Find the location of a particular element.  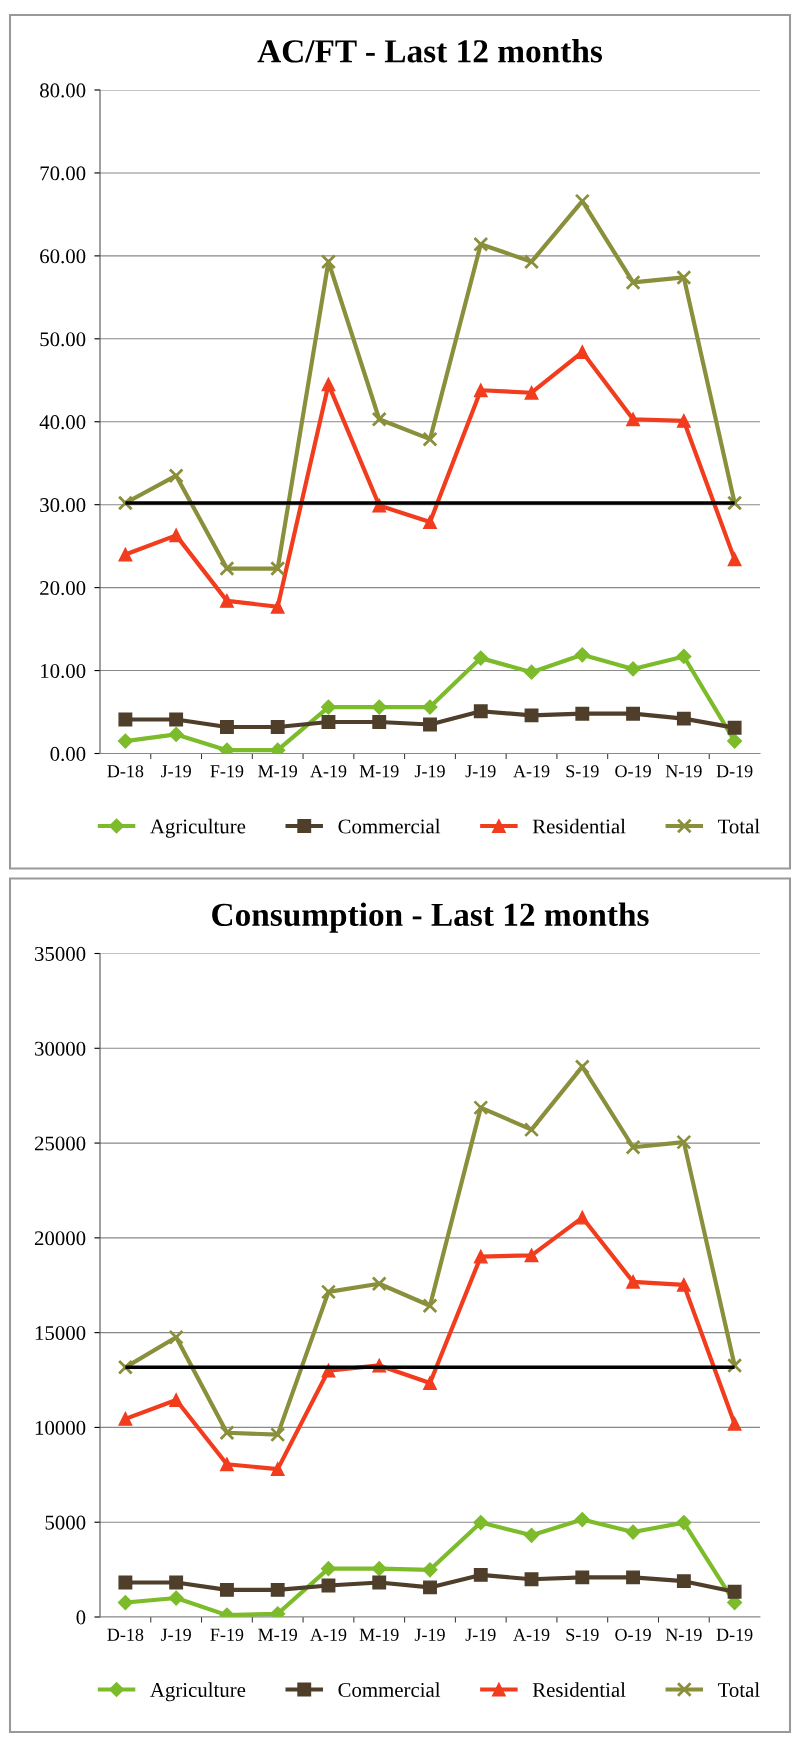

x-tick-label: N-19 is located at coordinates (683, 1634).